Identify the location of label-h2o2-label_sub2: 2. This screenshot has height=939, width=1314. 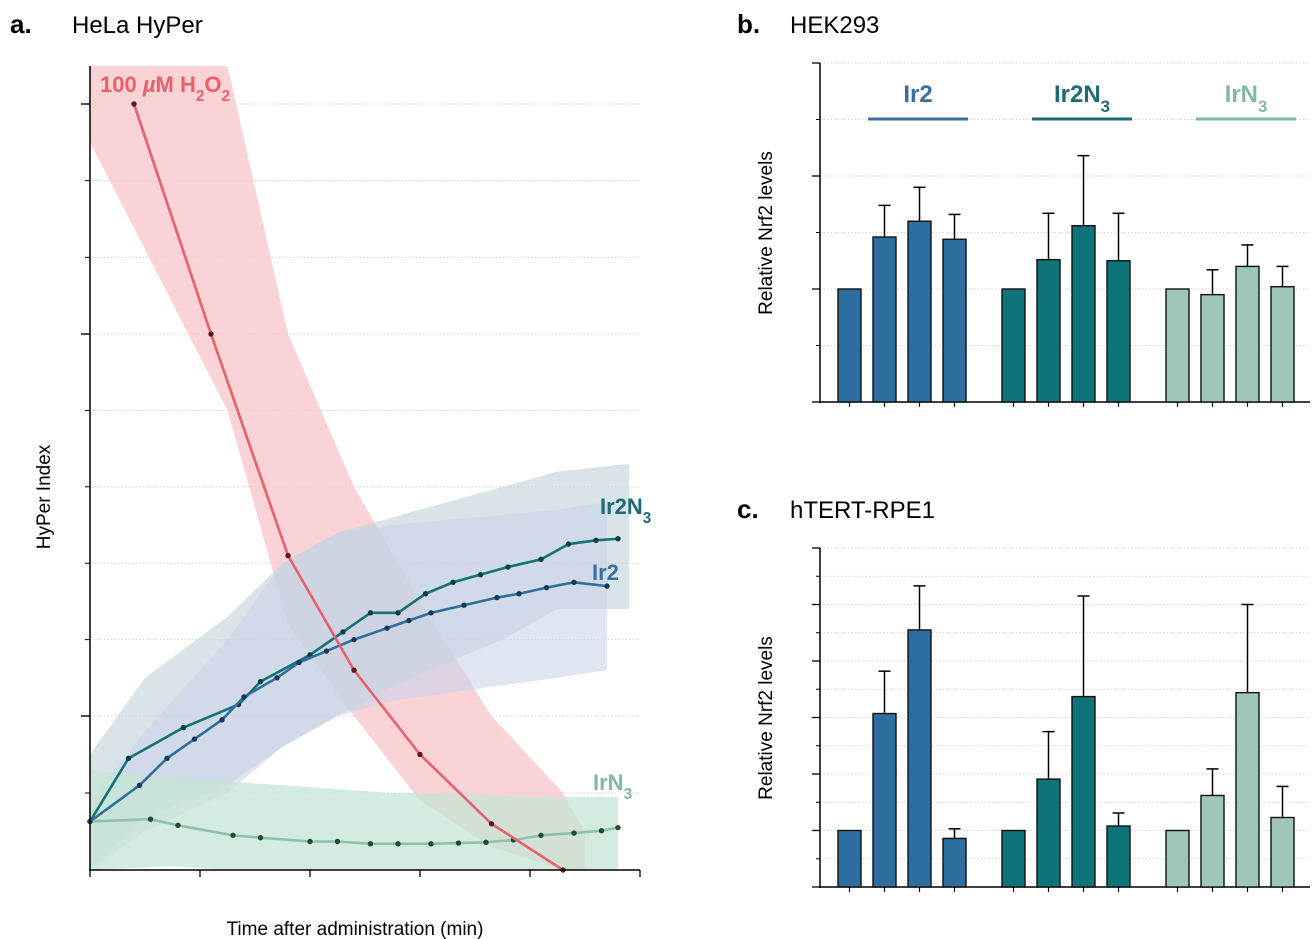
(226, 96).